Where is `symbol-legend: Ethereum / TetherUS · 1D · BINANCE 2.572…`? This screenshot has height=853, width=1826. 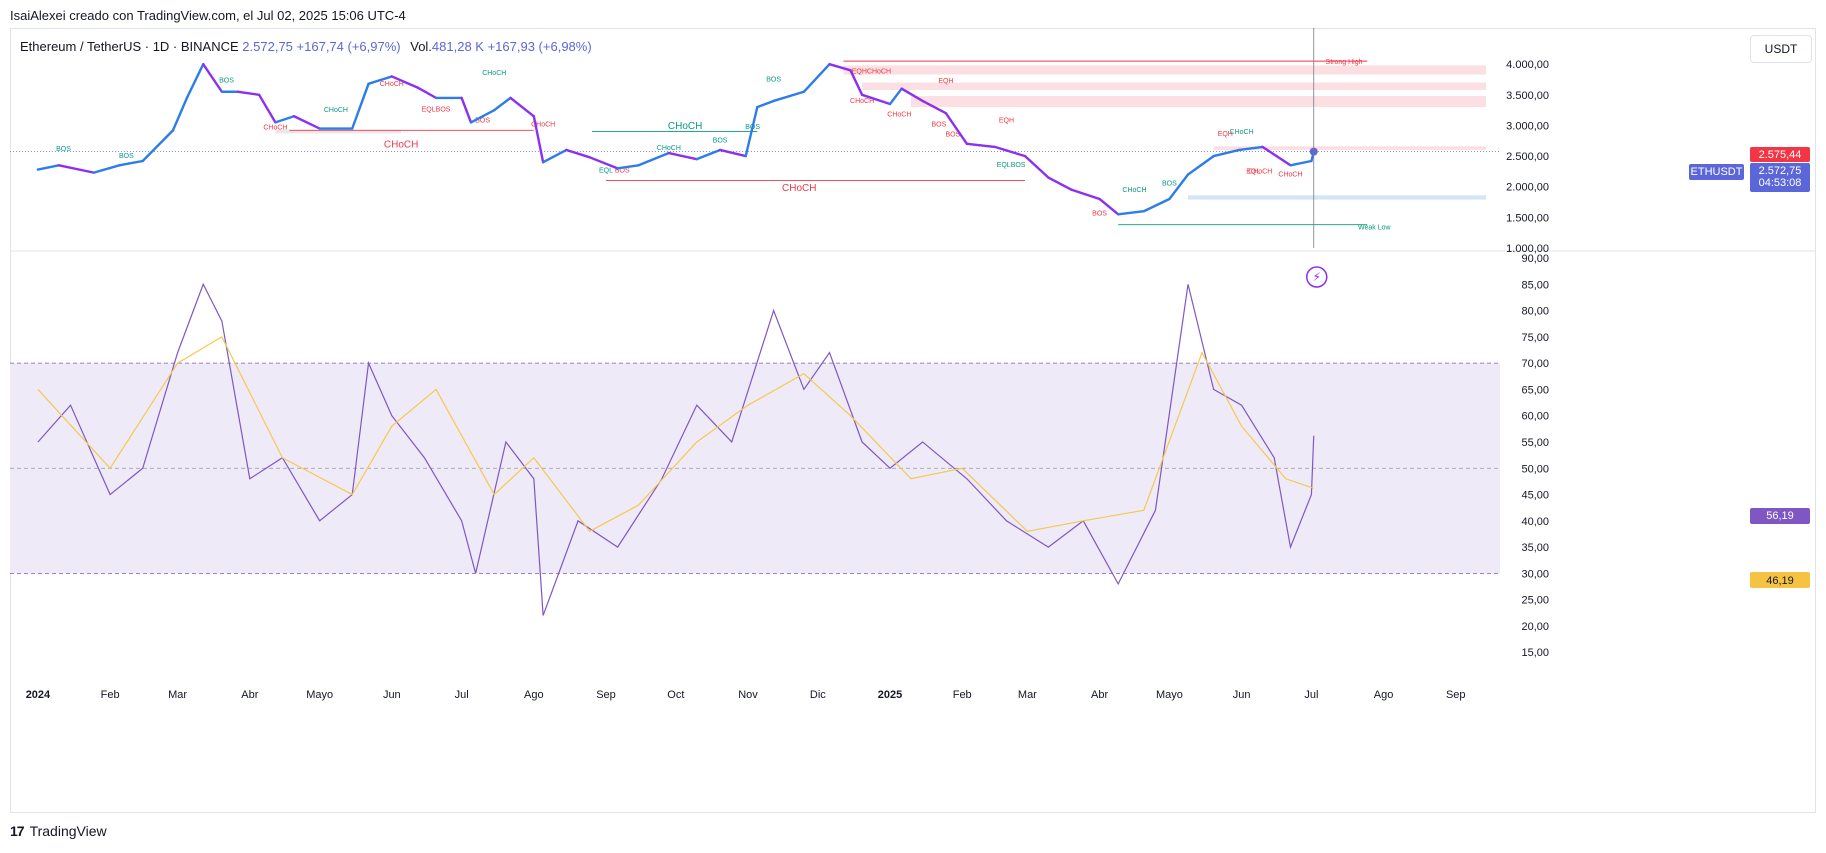
symbol-legend: Ethereum / TetherUS · 1D · BINANCE 2.572… is located at coordinates (306, 46).